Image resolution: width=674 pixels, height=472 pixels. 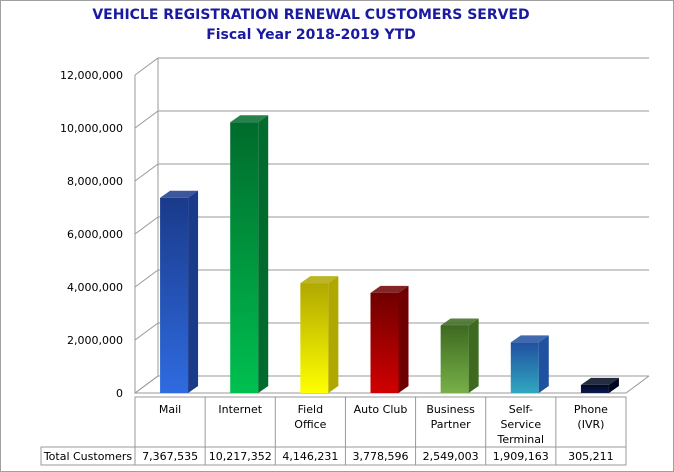 I want to click on value-label: 10,217,352, so click(x=240, y=456).